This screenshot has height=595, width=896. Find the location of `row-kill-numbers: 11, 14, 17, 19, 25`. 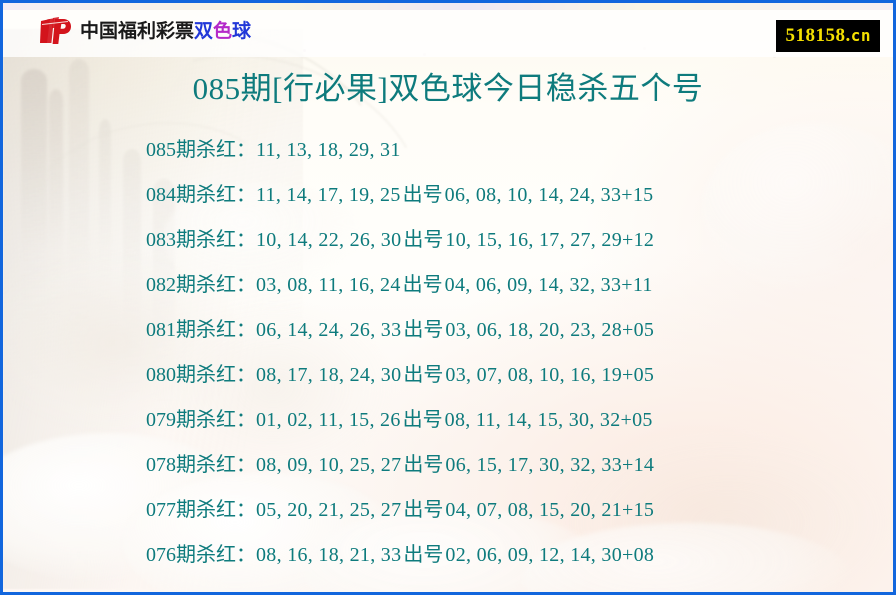

row-kill-numbers: 11, 14, 17, 19, 25 is located at coordinates (328, 195).